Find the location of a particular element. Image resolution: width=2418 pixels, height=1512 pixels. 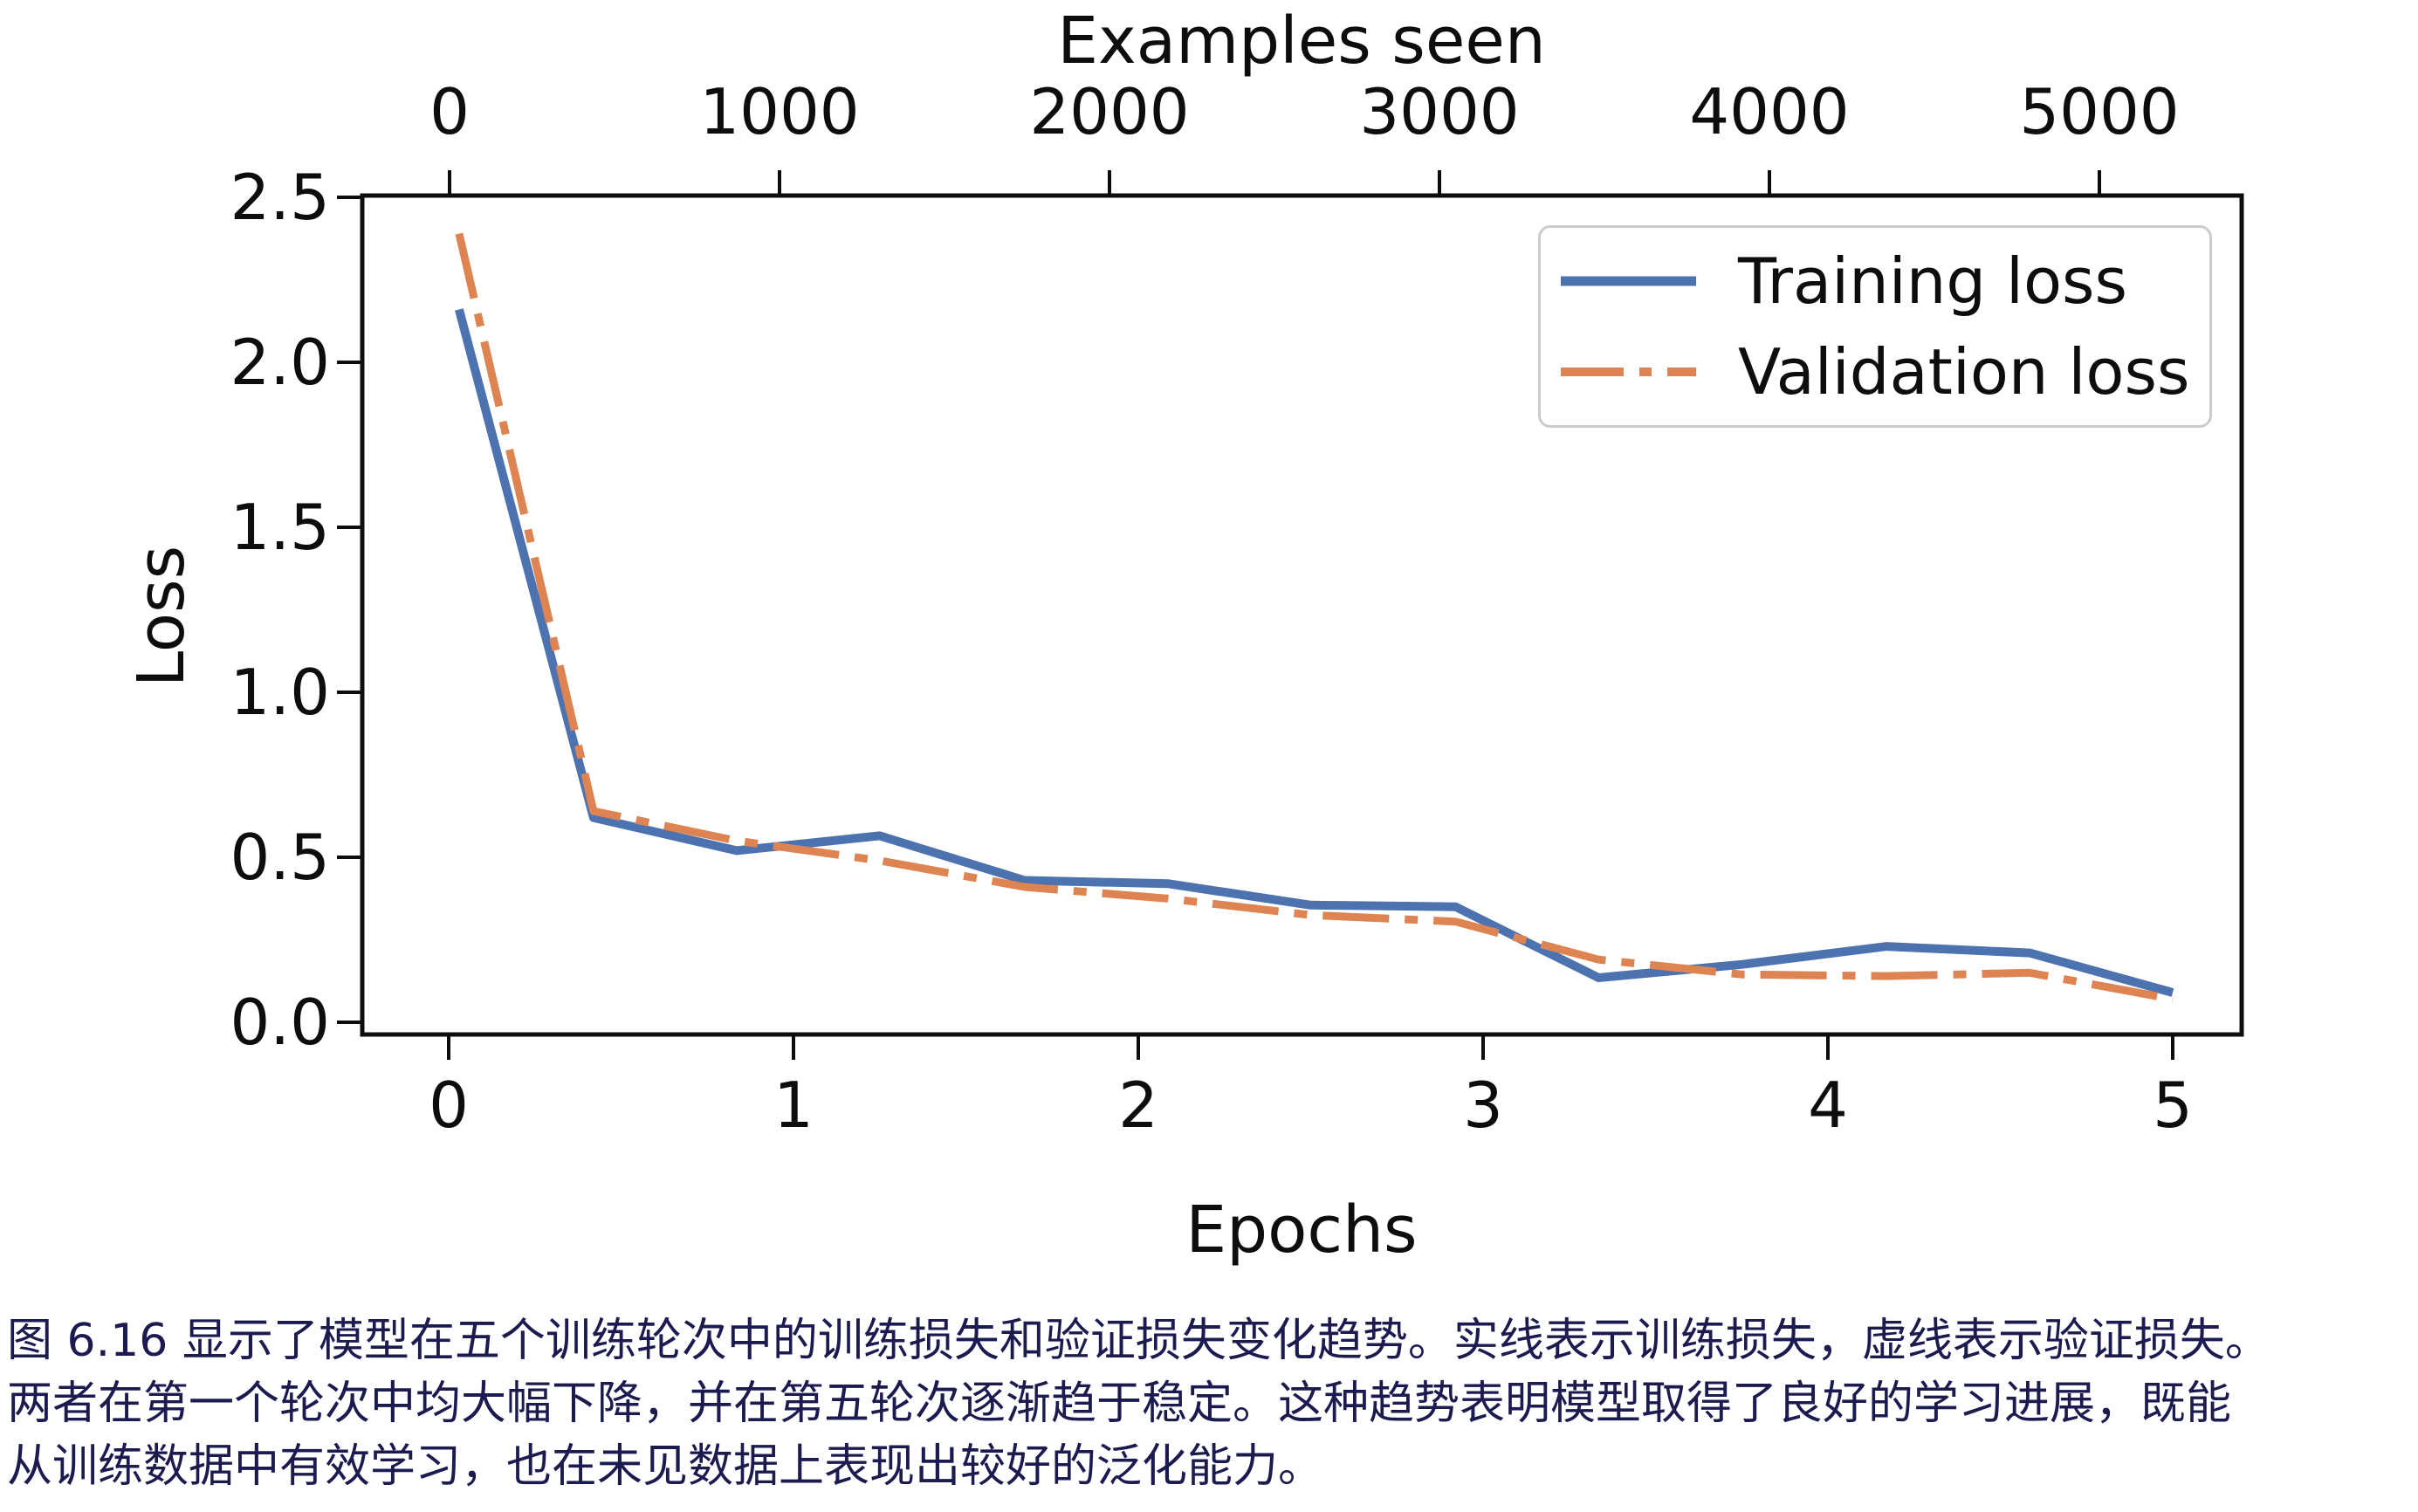

x-tick-label: 1 is located at coordinates (793, 1105).